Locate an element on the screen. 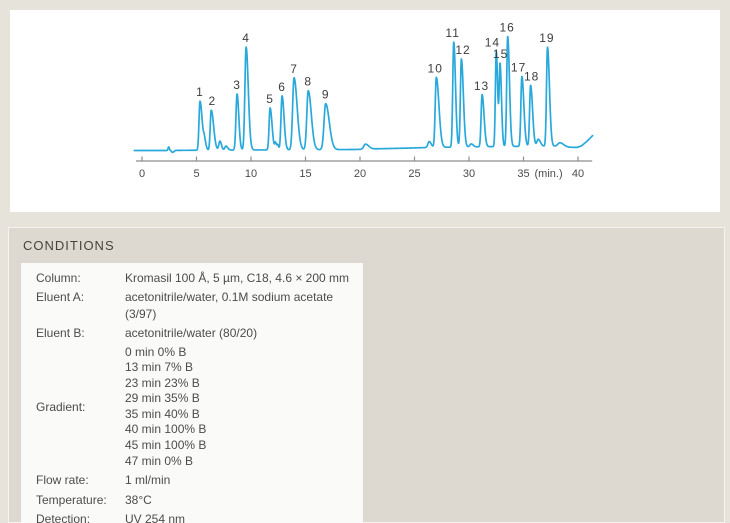 The image size is (730, 523). peak-label: 7 is located at coordinates (294, 69).